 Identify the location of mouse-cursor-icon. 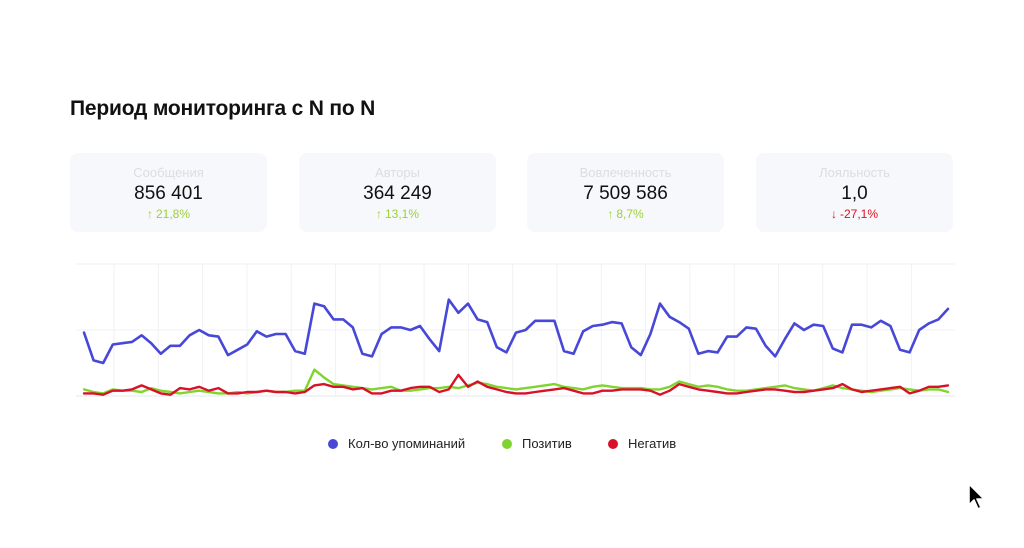
(976, 496).